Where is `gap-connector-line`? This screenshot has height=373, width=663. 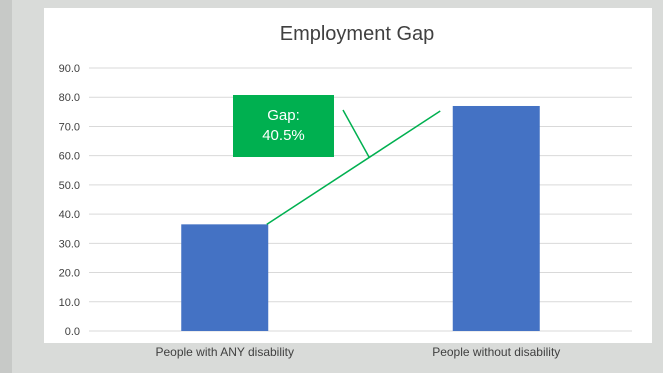
gap-connector-line is located at coordinates (353, 167).